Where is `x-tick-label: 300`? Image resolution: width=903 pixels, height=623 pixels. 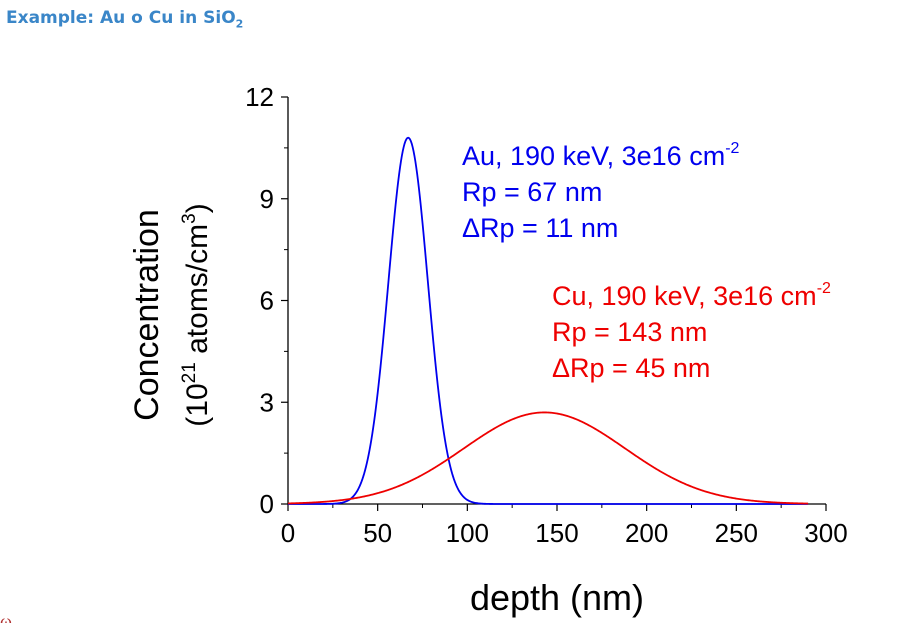
x-tick-label: 300 is located at coordinates (825, 533).